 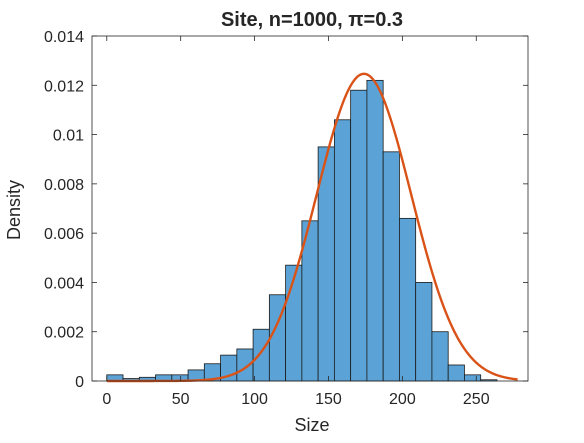 I want to click on y-tick-label: 0.01, so click(x=68, y=136).